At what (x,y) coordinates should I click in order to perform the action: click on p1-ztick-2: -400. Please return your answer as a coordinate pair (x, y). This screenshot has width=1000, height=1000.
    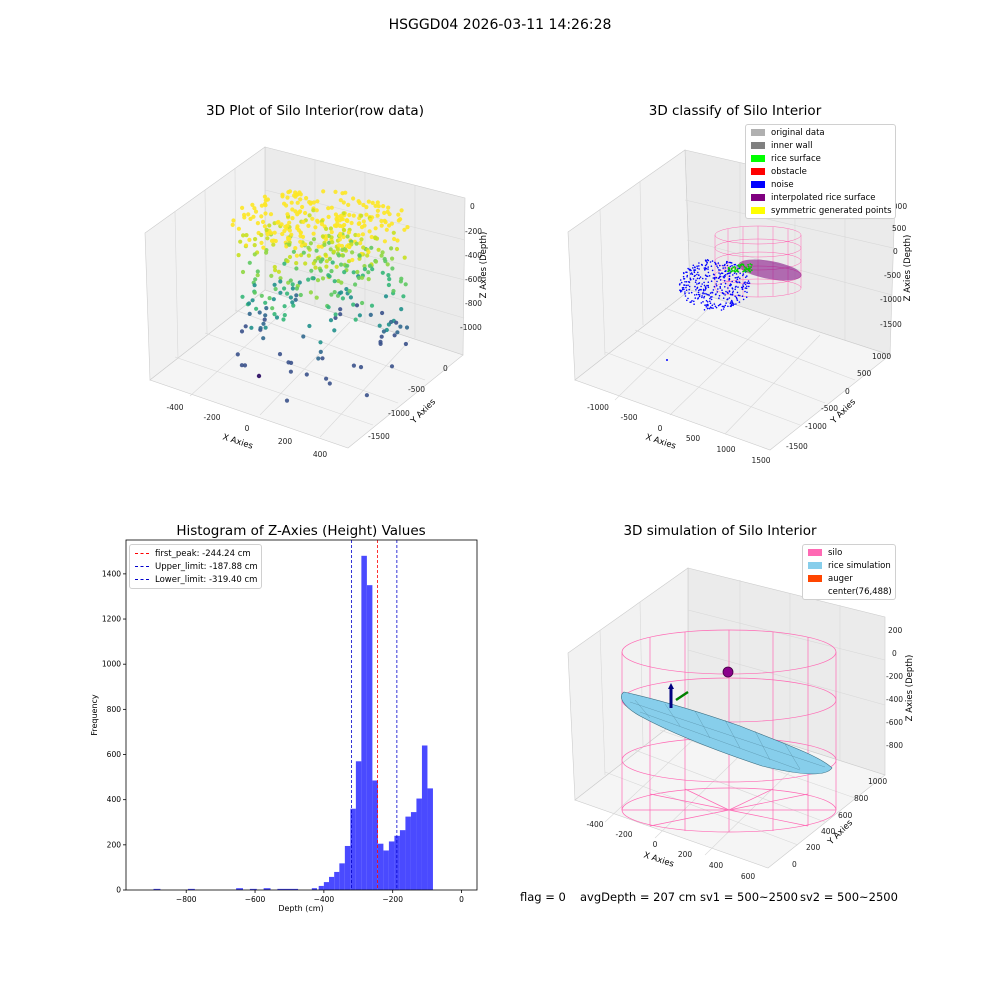
    Looking at the image, I should click on (473, 255).